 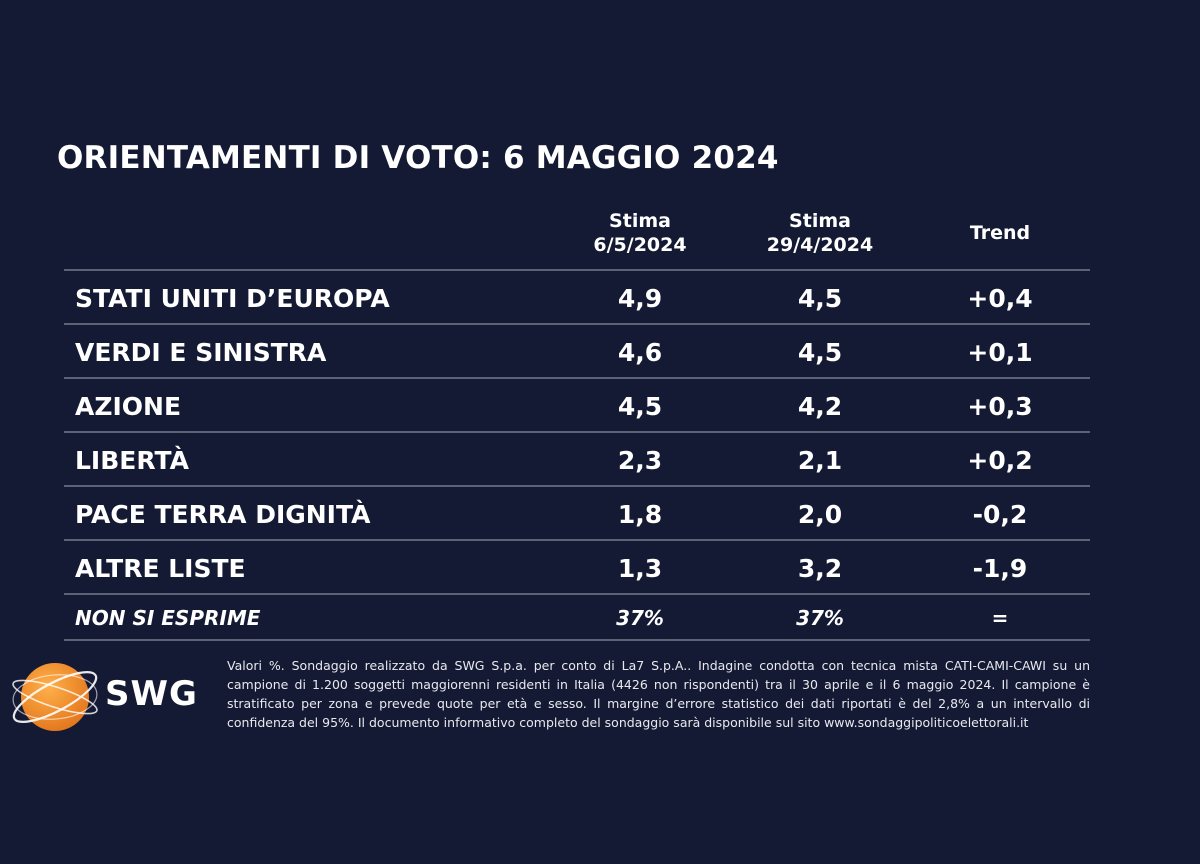 I want to click on column-header-current: Stima 6/5/2024, so click(x=640, y=233).